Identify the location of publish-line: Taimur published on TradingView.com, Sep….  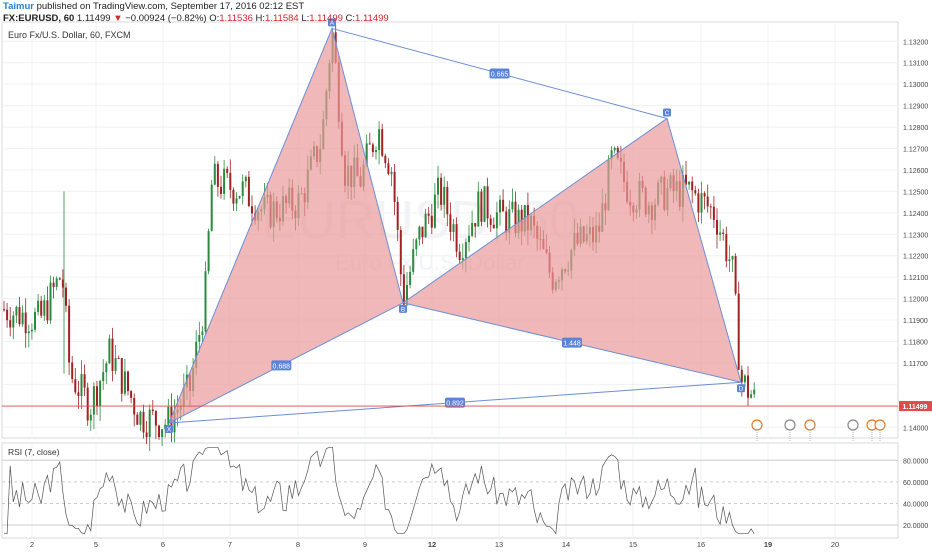
(153, 6).